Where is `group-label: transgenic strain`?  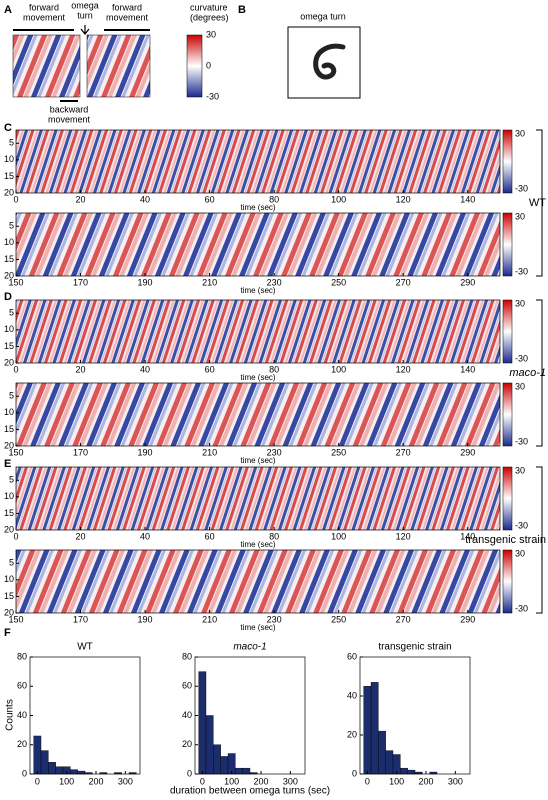 group-label: transgenic strain is located at coordinates (505, 540).